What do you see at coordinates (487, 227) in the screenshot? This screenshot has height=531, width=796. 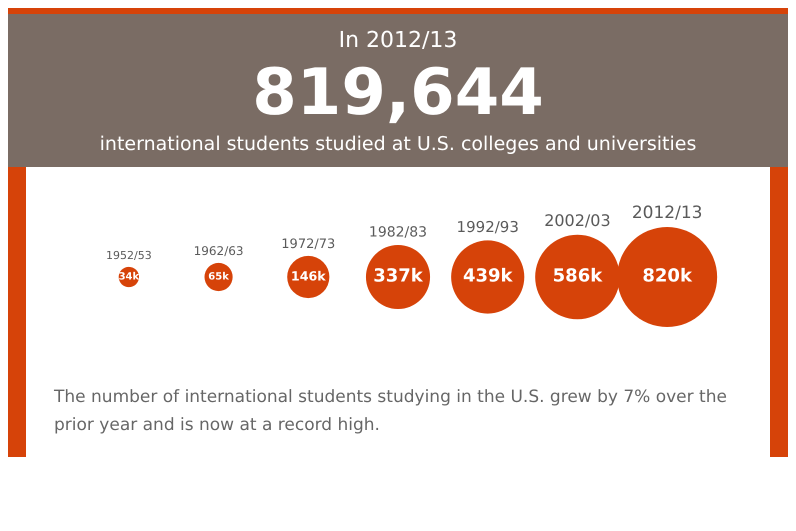 I see `category-label: 1992/93` at bounding box center [487, 227].